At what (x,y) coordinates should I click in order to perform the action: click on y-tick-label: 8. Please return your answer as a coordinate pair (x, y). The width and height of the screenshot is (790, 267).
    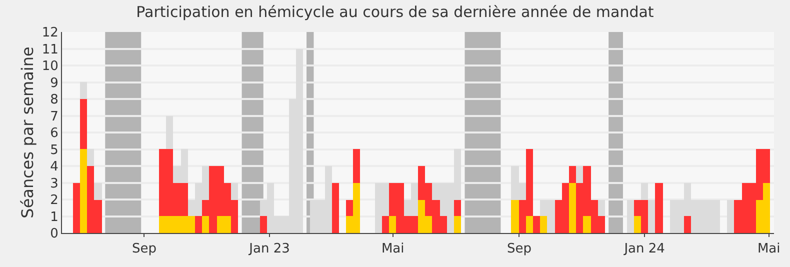
    Looking at the image, I should click on (54, 100).